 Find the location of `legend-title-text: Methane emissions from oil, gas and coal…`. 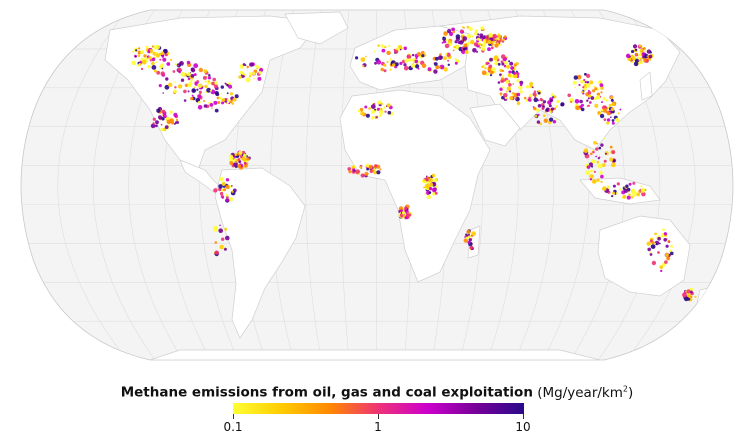

legend-title-text: Methane emissions from oil, gas and coal… is located at coordinates (326, 392).